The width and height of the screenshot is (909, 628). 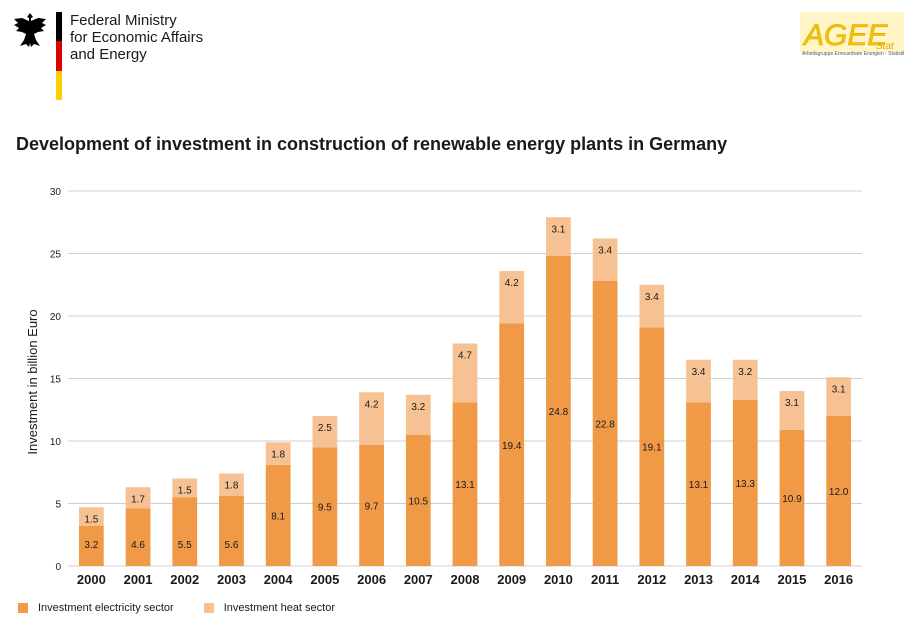 What do you see at coordinates (745, 372) in the screenshot?
I see `data-label-heat-2014: 3.2` at bounding box center [745, 372].